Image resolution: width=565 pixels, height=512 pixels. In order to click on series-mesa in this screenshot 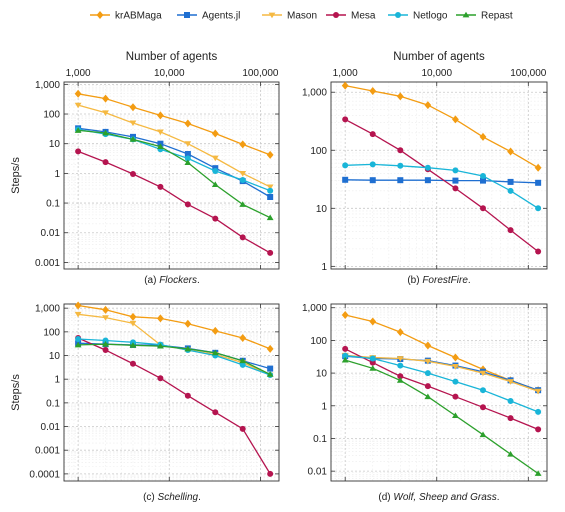, I will do `click(442, 185)`.